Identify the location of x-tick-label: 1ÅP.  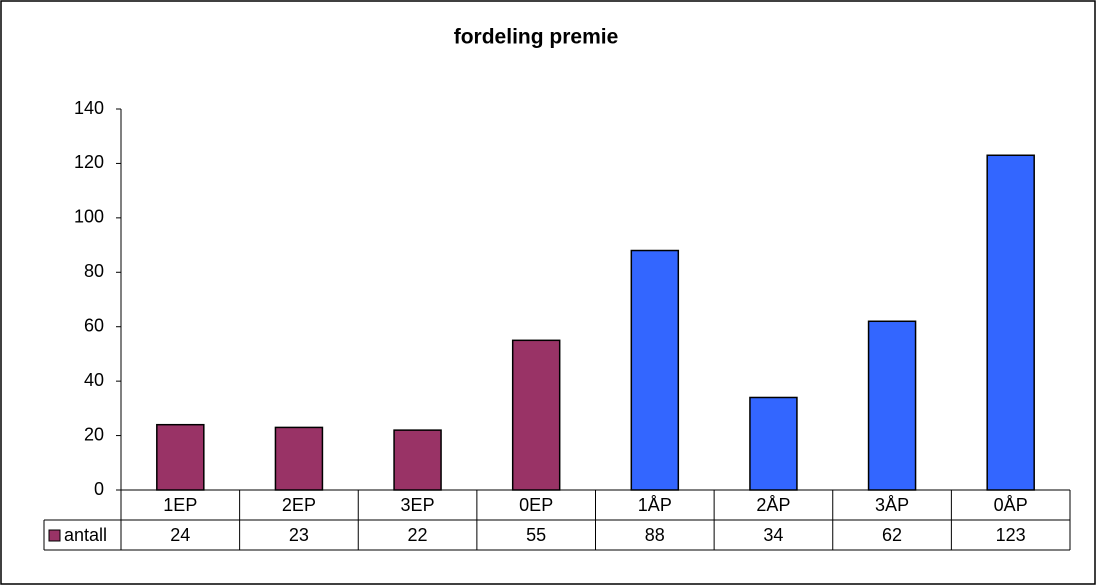
(655, 505).